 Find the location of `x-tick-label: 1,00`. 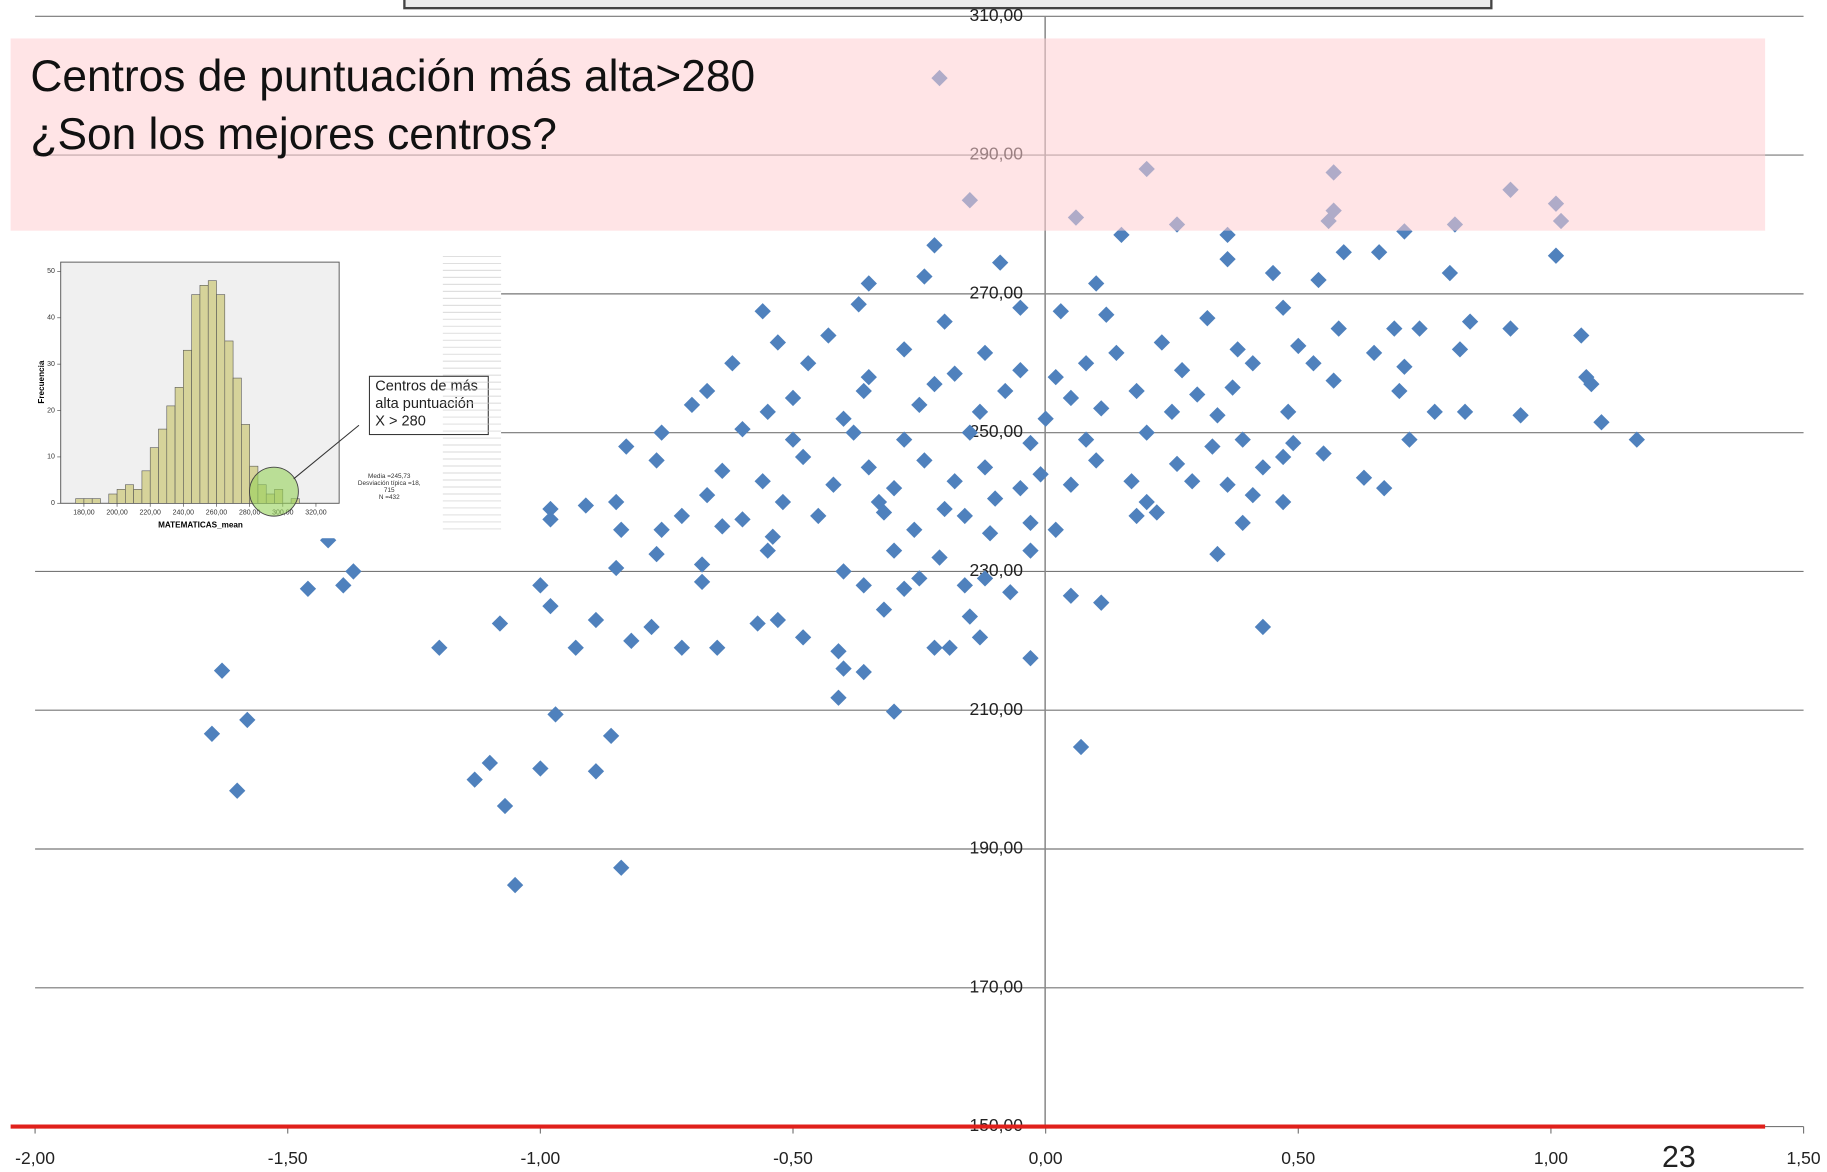

x-tick-label: 1,00 is located at coordinates (1551, 1158).